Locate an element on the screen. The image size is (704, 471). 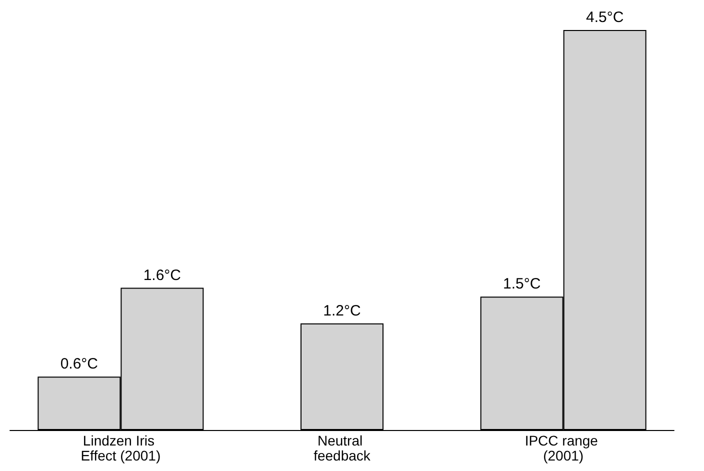
x-tick-label: Neutral feedback is located at coordinates (343, 448).